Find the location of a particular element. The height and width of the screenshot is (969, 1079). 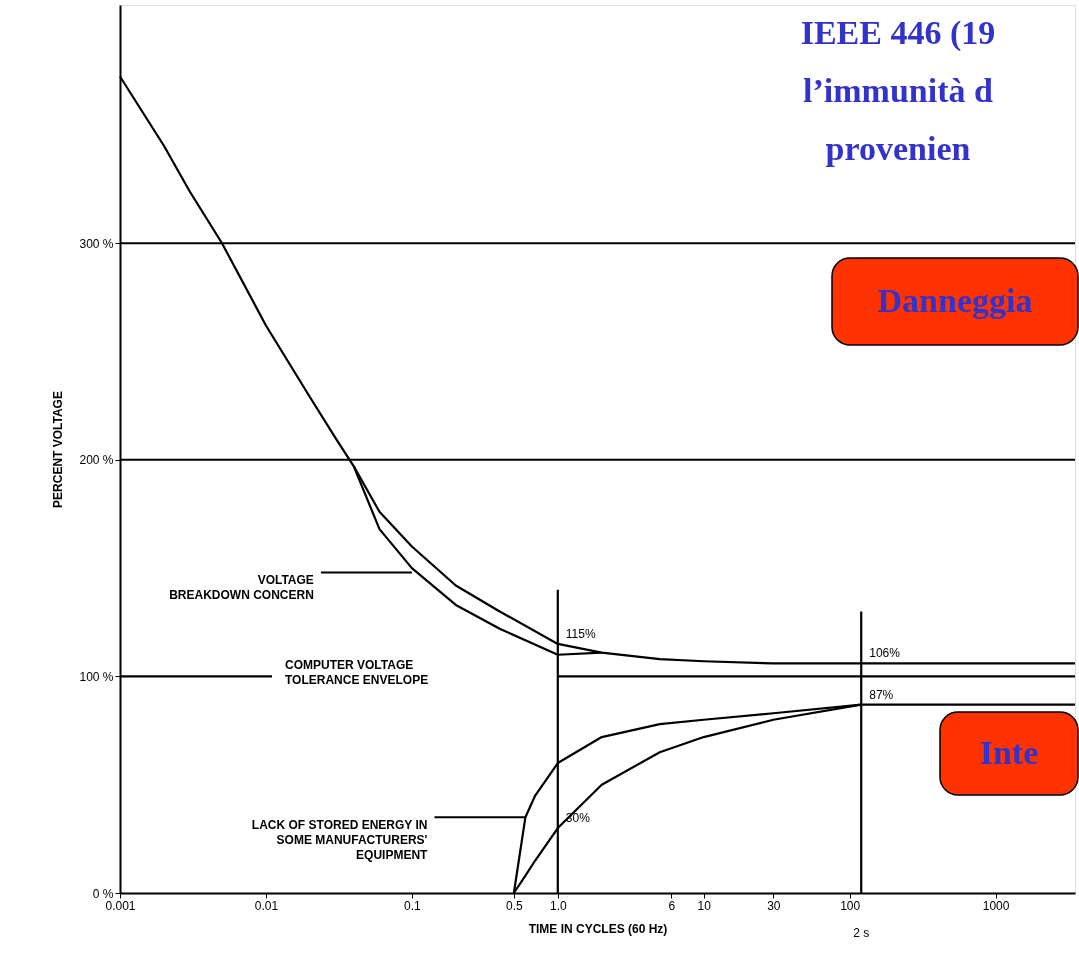

annotation: 115% is located at coordinates (580, 633).